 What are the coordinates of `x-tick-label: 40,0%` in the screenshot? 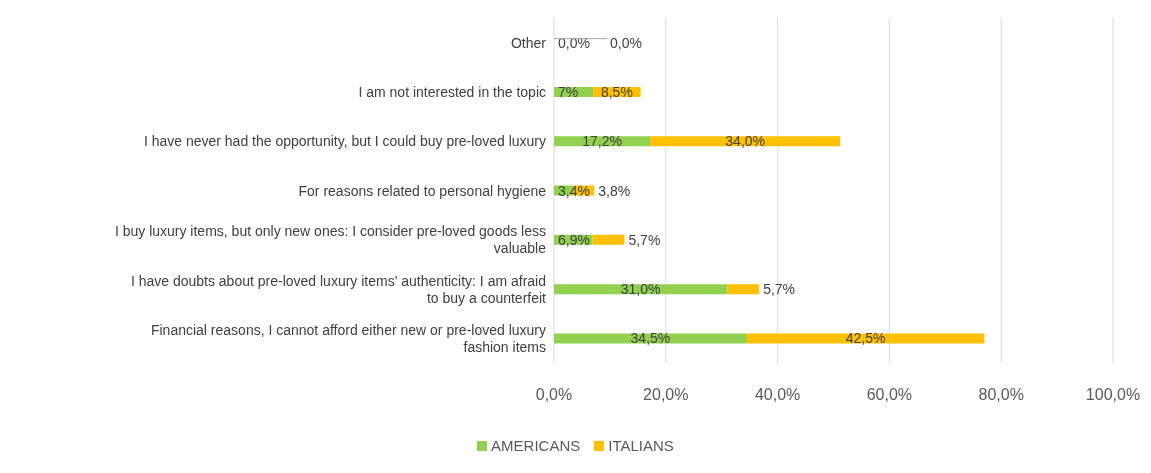 It's located at (777, 395).